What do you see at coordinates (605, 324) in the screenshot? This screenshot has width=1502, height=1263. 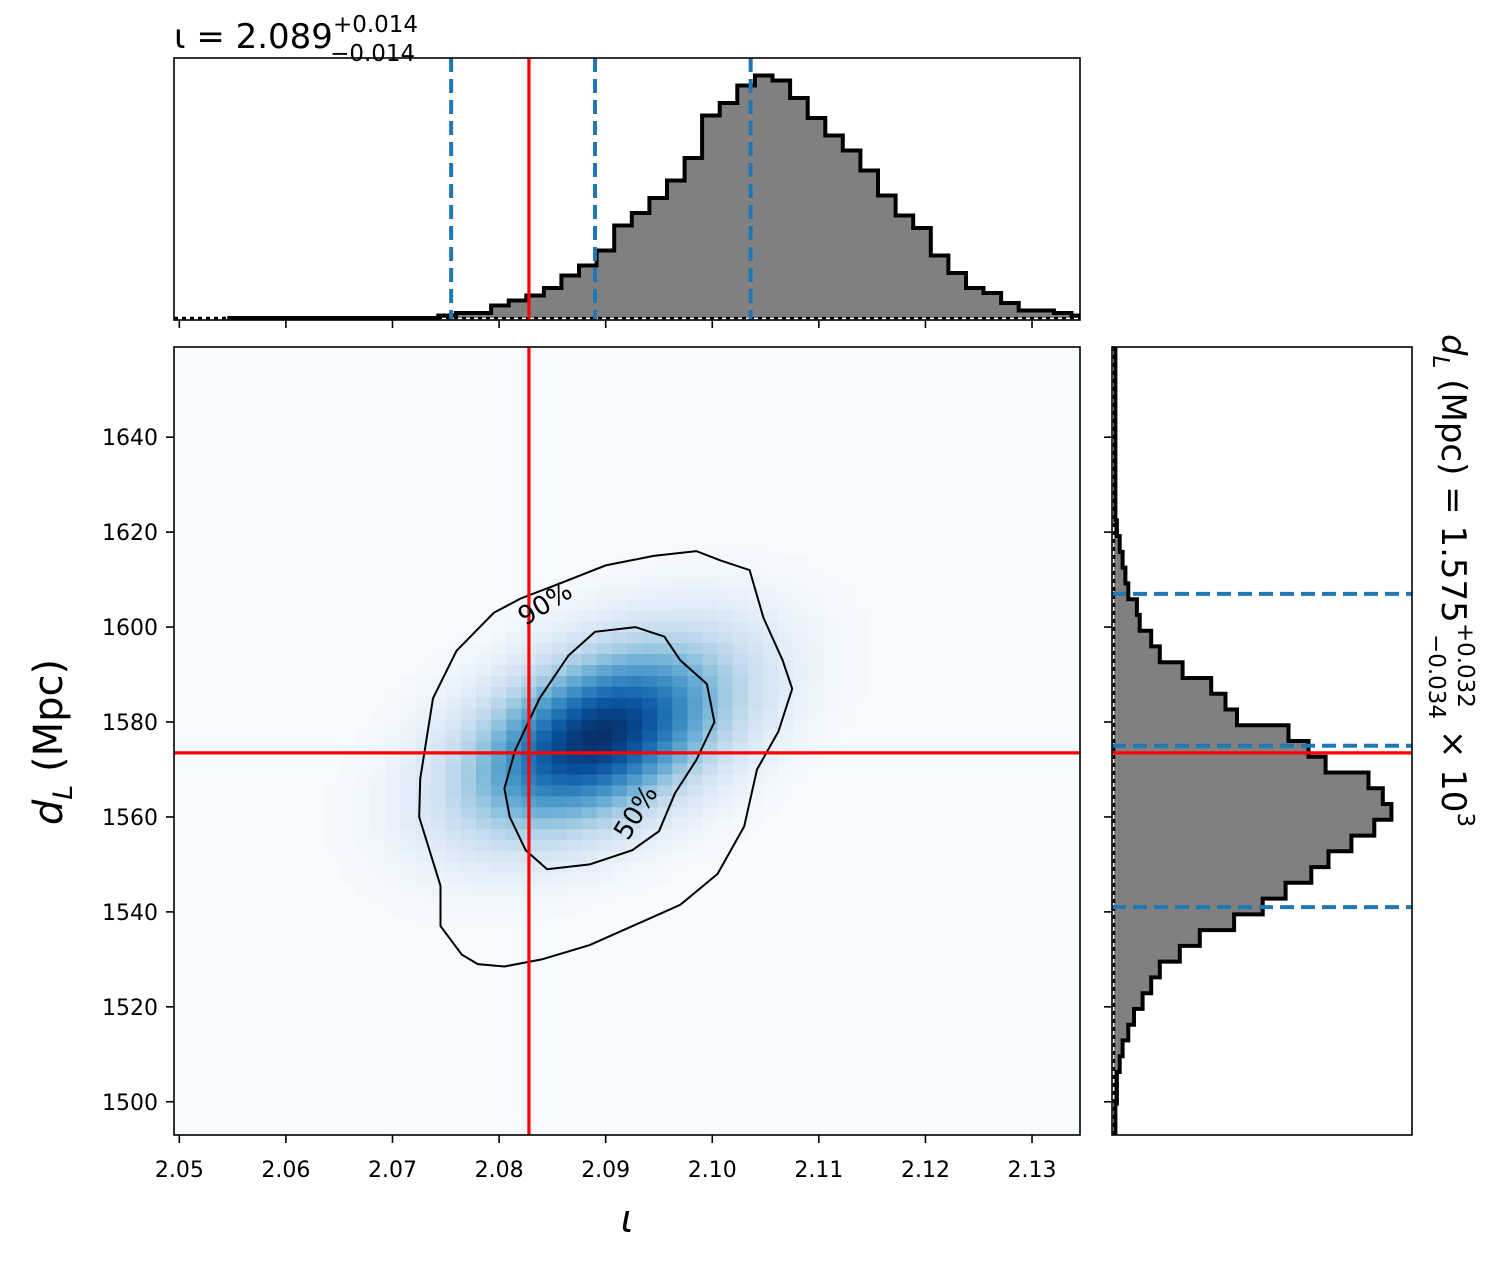 I see `top-panel-ticks` at bounding box center [605, 324].